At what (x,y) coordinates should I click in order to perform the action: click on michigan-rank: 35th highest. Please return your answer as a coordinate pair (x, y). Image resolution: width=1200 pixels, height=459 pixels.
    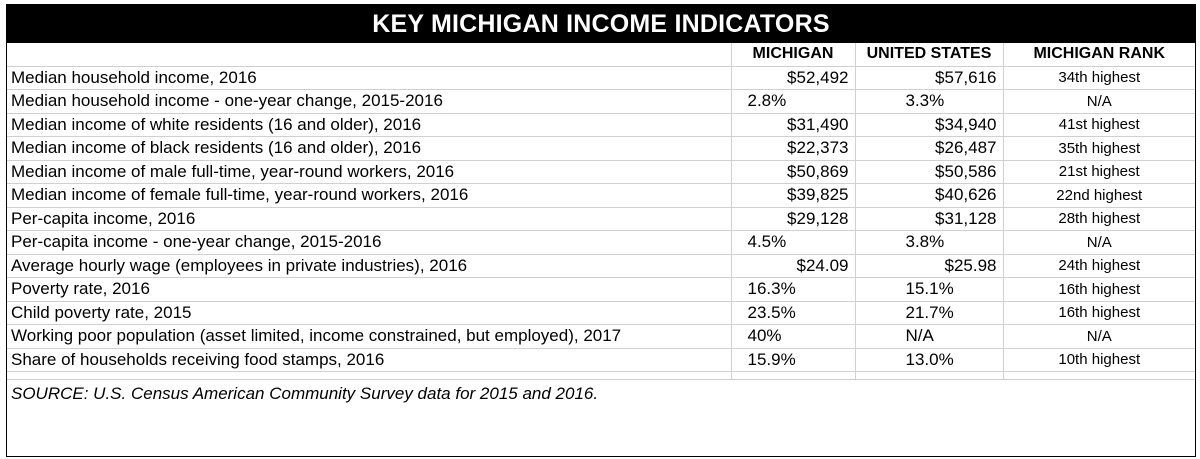
    Looking at the image, I should click on (1099, 148).